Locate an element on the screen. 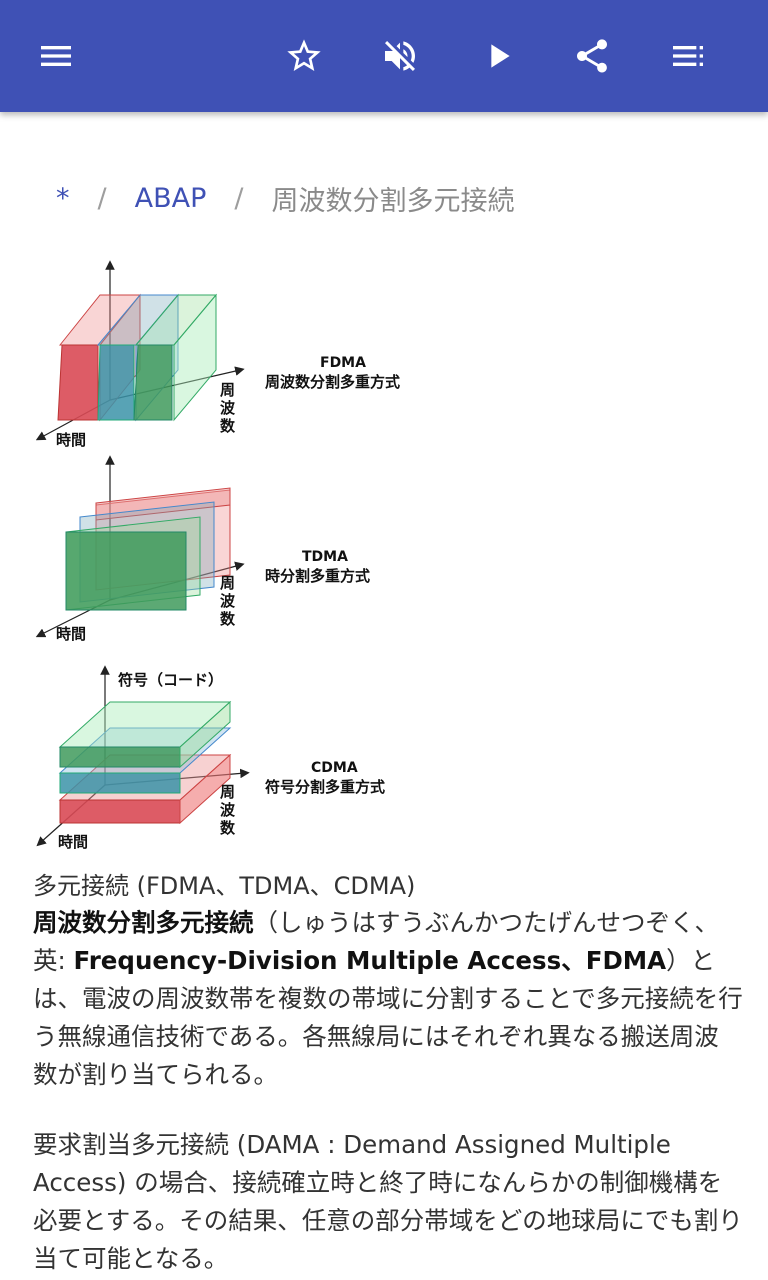 The height and width of the screenshot is (1280, 768). fdma-subtitle: 周波数分割多重方式 is located at coordinates (332, 382).